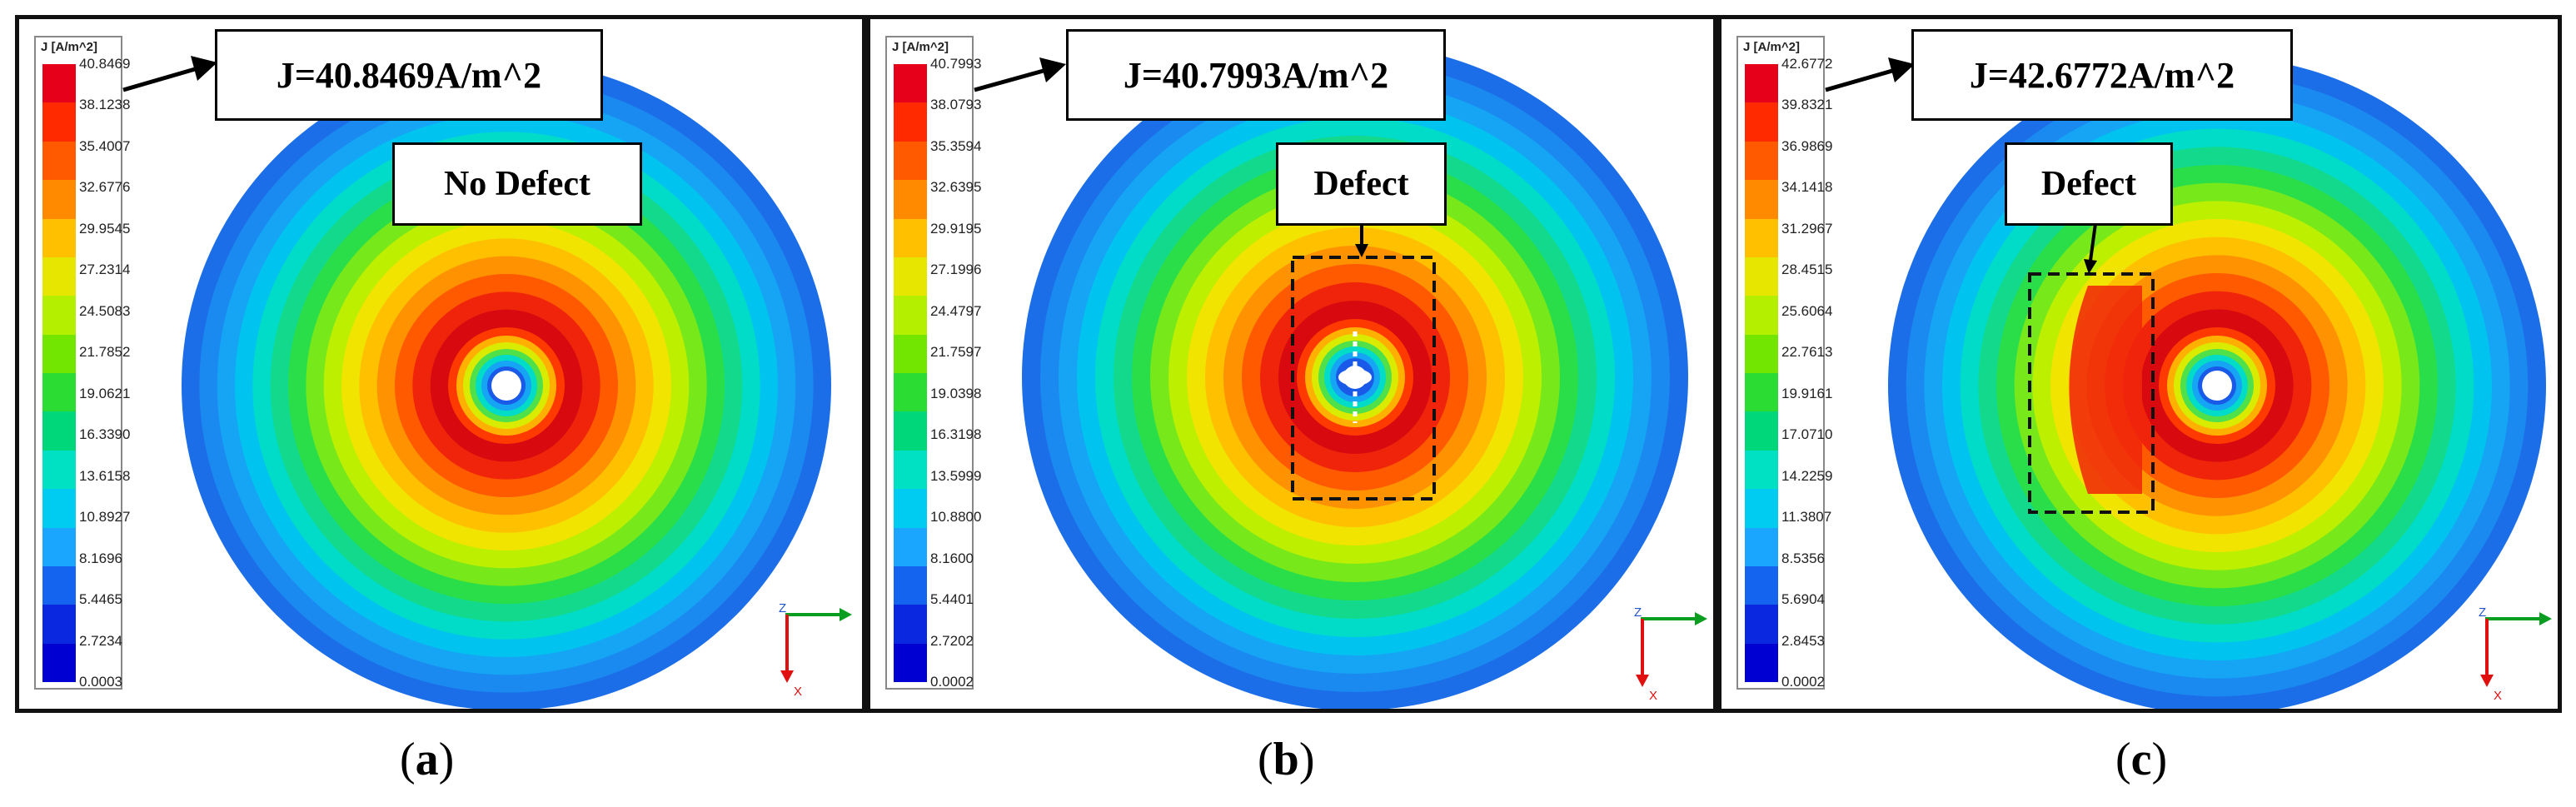  I want to click on legend-tick-label: 29.9545, so click(105, 228).